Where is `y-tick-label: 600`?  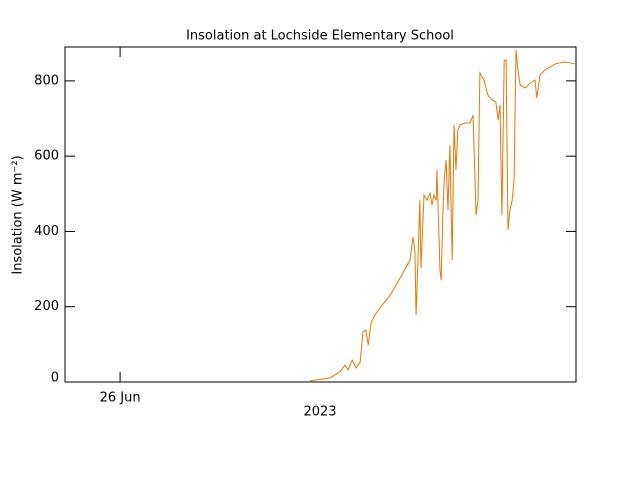 y-tick-label: 600 is located at coordinates (46, 156).